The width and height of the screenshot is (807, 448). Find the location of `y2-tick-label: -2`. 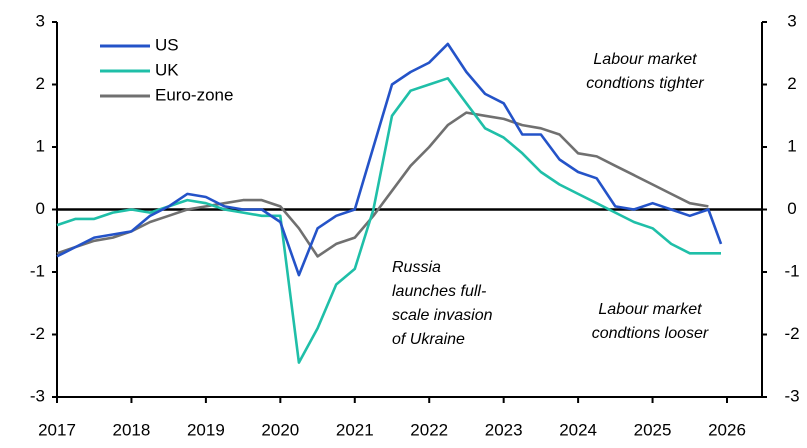

y2-tick-label: -2 is located at coordinates (791, 333).